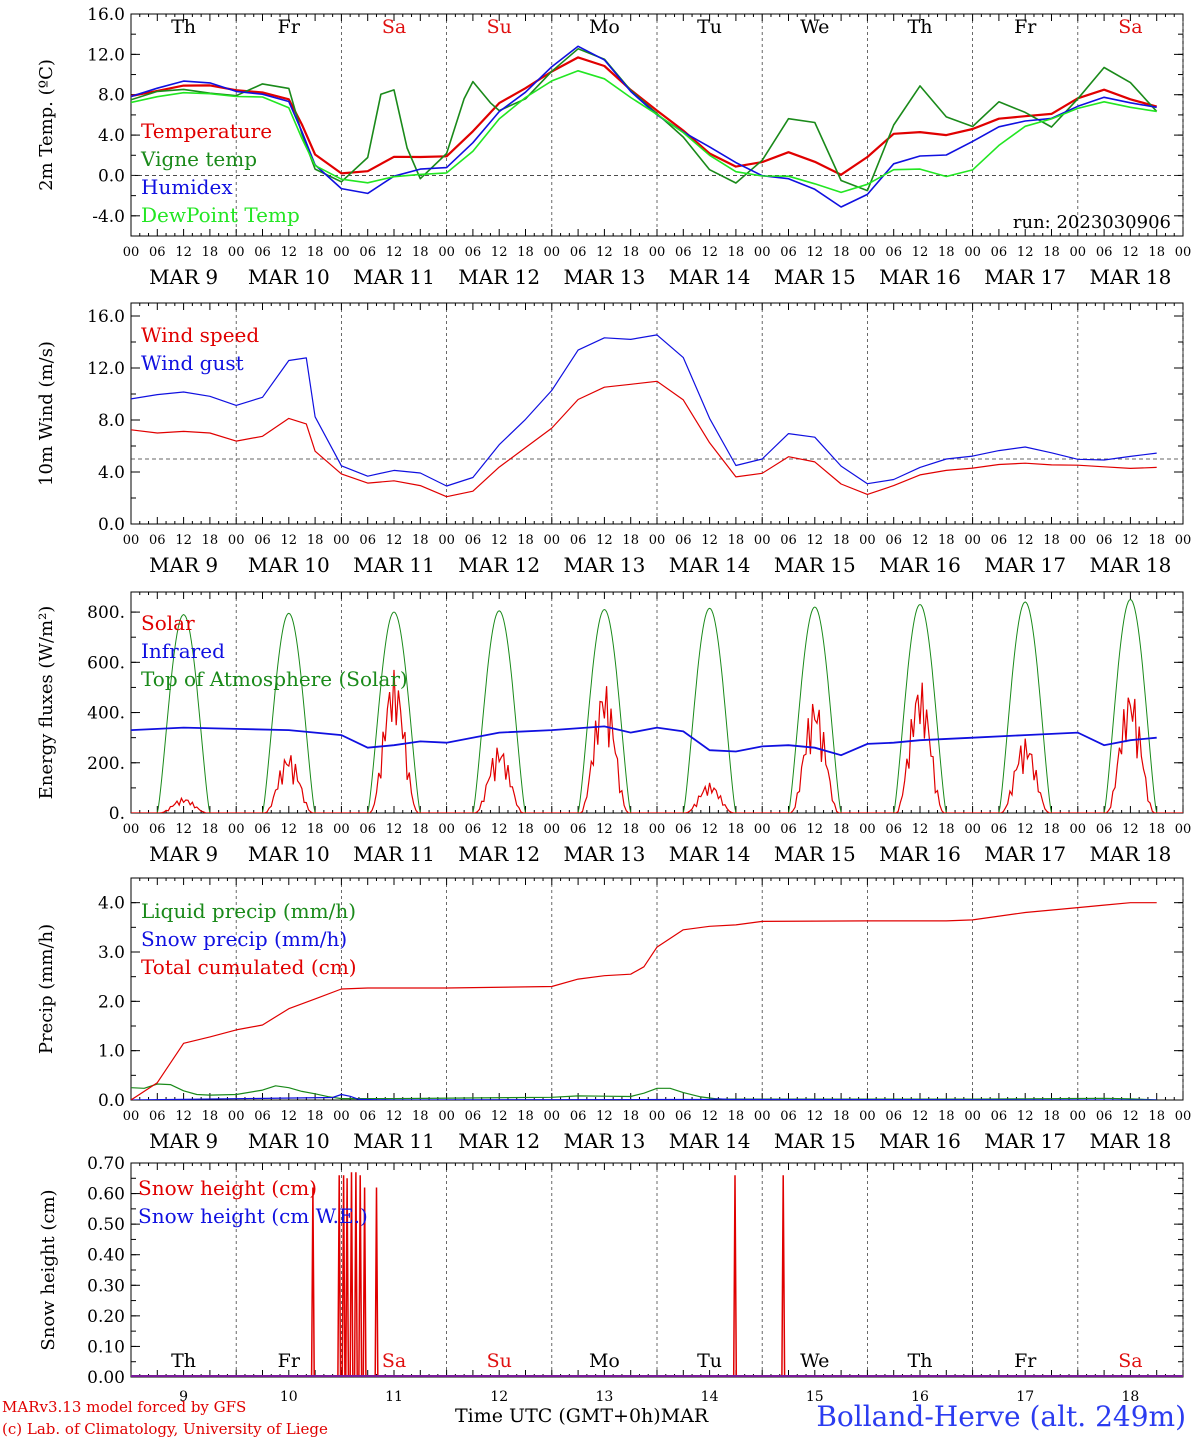  What do you see at coordinates (106, 369) in the screenshot?
I see `y-tick-label: 12.0` at bounding box center [106, 369].